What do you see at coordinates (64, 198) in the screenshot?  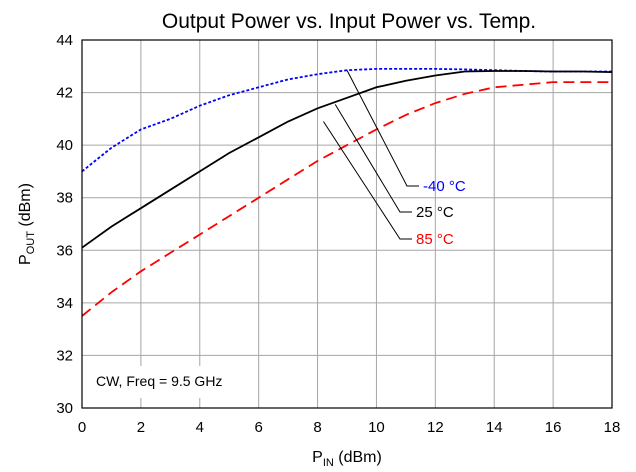 I see `y-tick-label: 38` at bounding box center [64, 198].